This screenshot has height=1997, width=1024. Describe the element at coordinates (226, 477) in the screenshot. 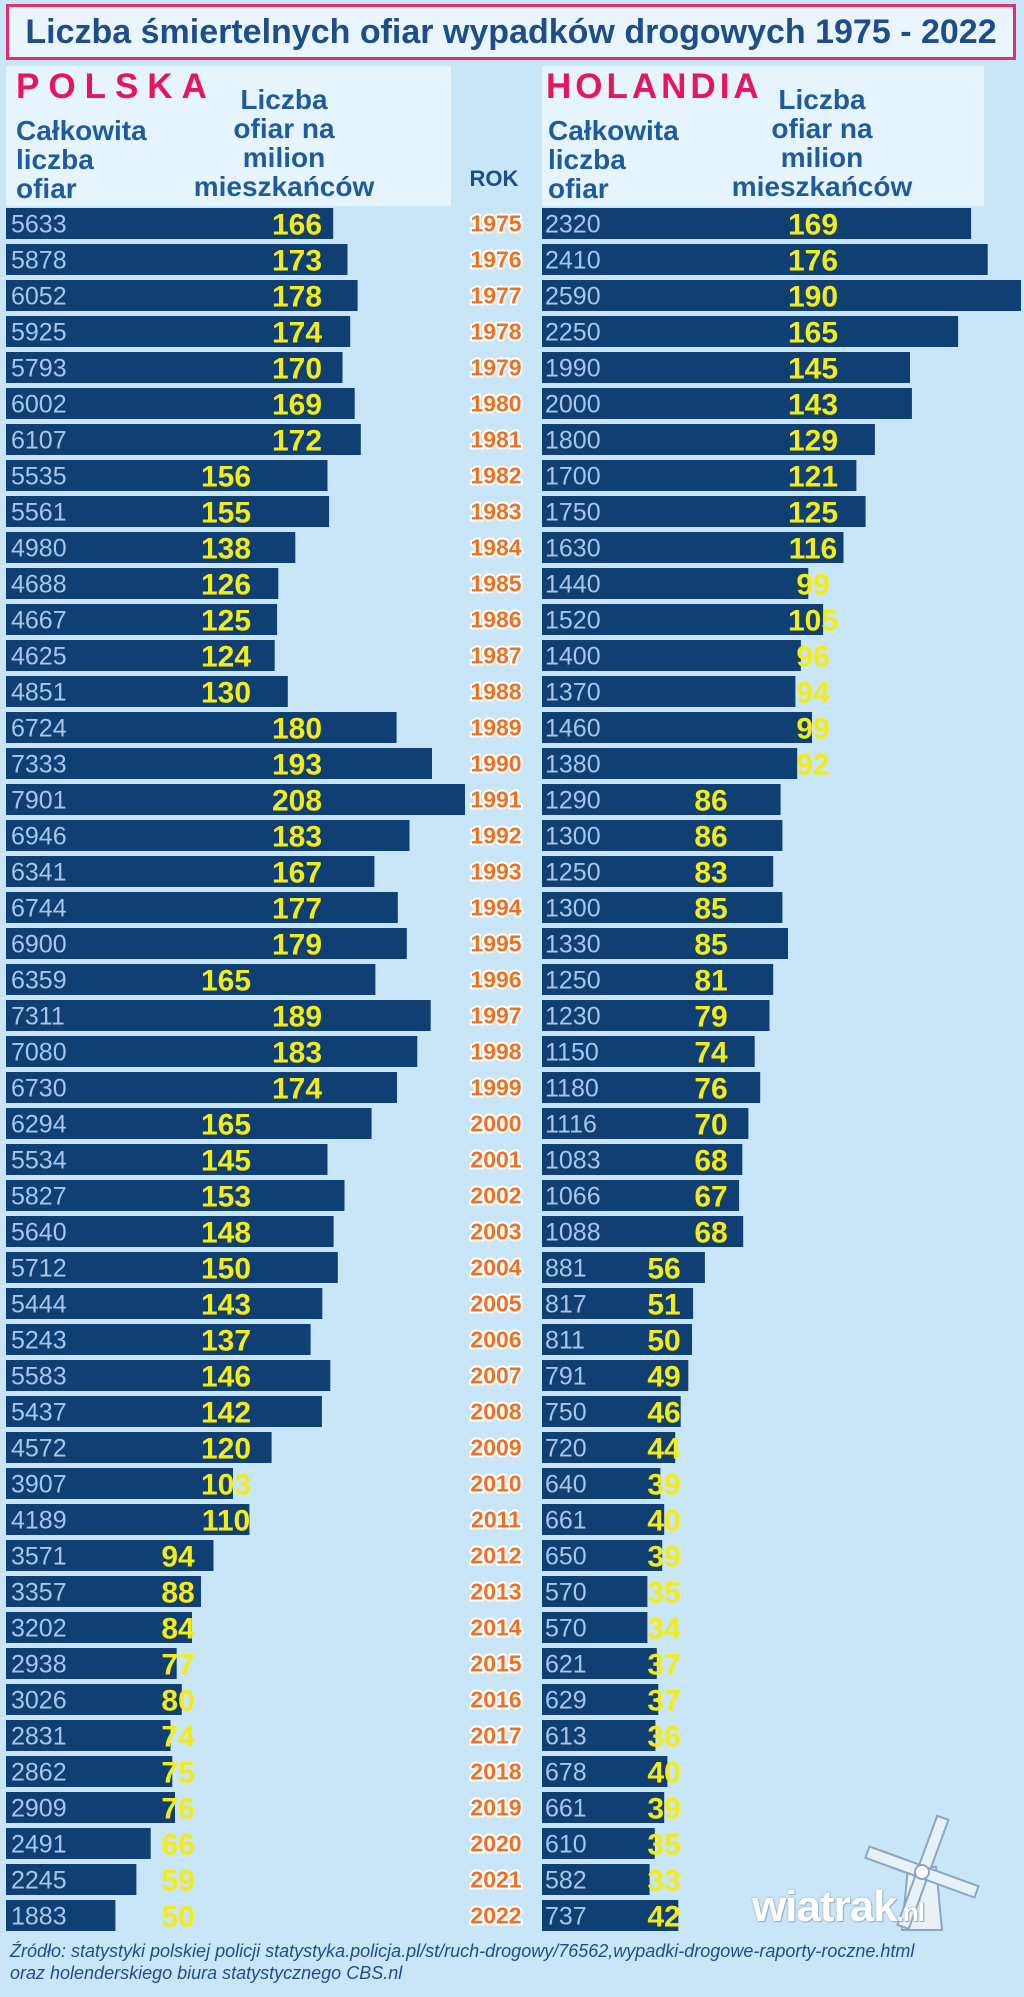

I see `poland-rate-label: 156` at that location.